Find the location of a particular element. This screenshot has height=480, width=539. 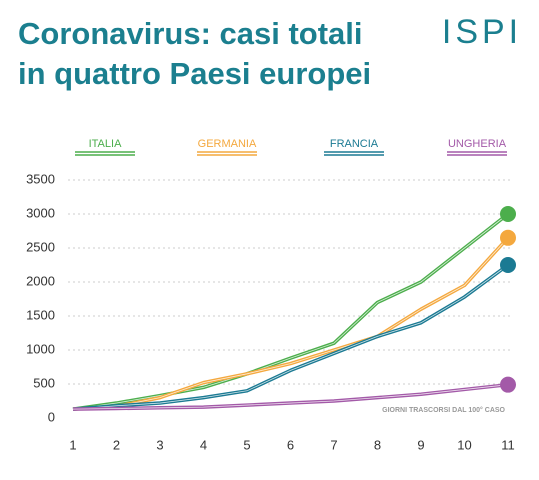

legend-label: FRANCIA is located at coordinates (354, 144).